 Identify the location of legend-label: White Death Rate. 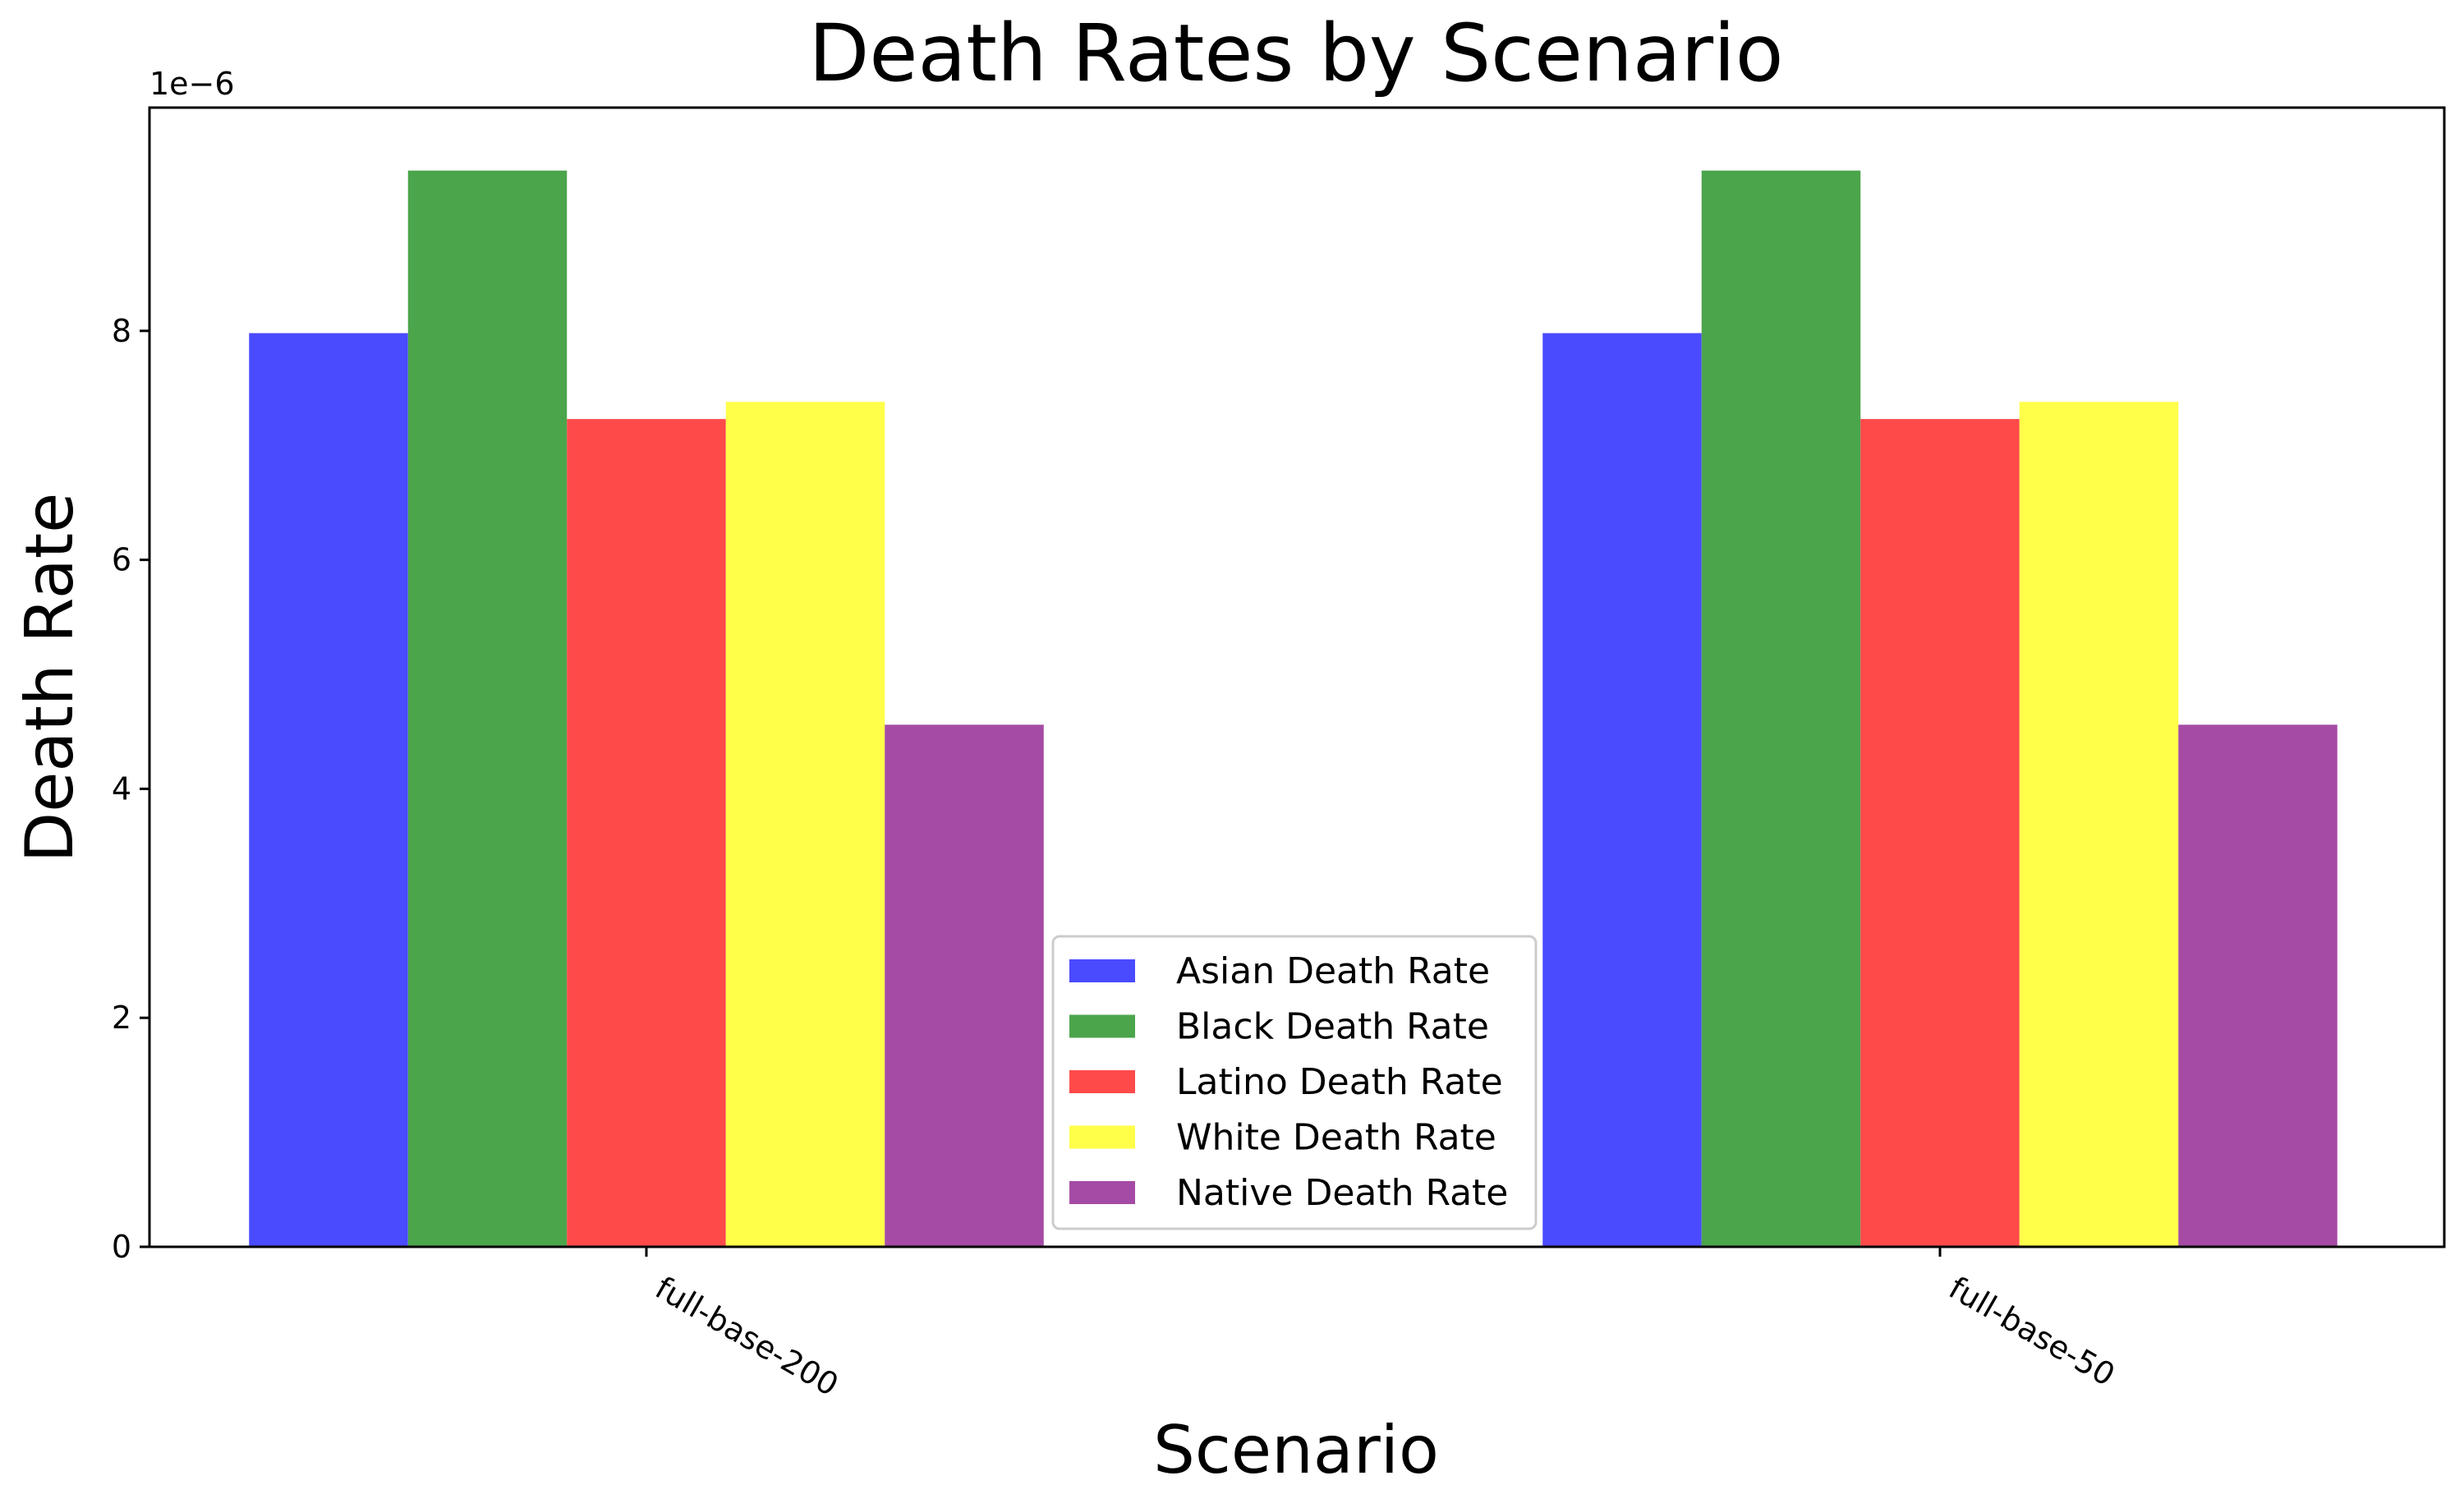
(1336, 1138).